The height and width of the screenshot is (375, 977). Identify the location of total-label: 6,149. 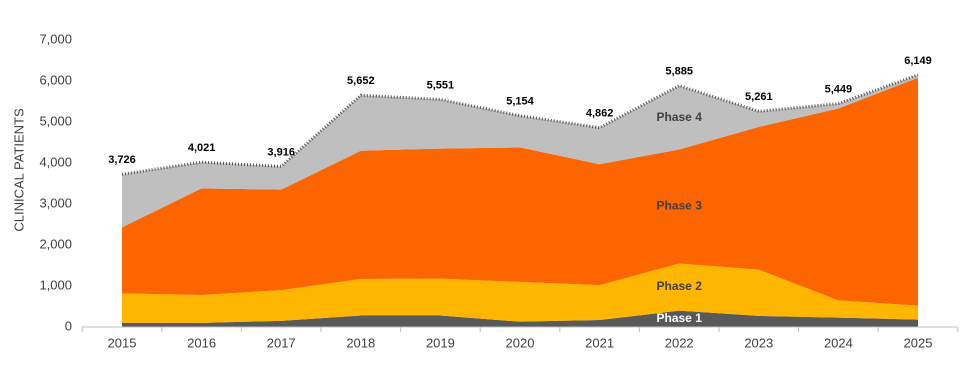
(918, 61).